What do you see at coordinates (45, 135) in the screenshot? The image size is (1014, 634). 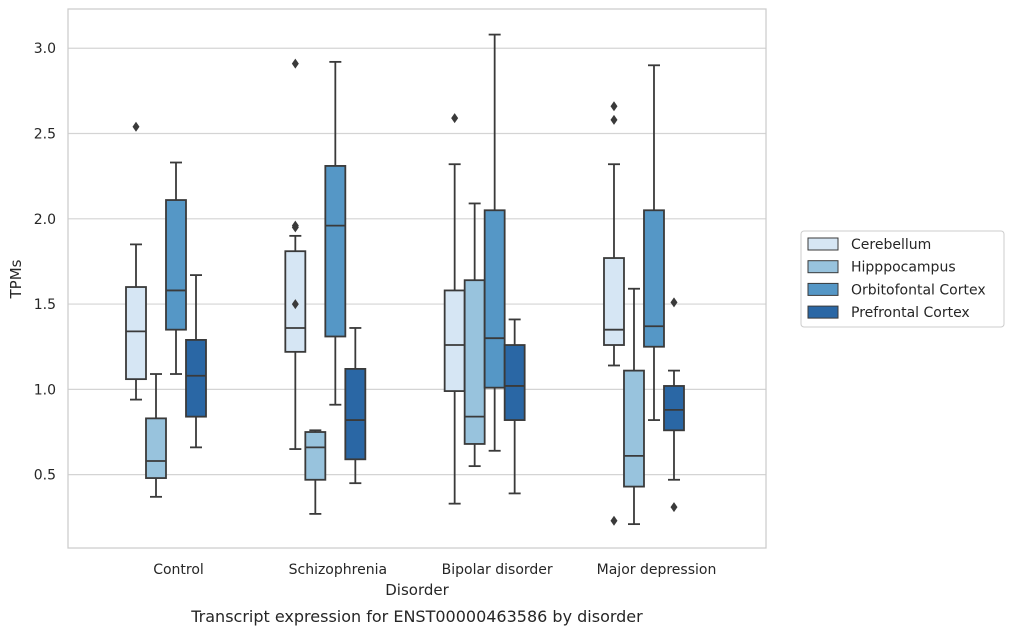 I see `y-tick-label: 2.5` at bounding box center [45, 135].